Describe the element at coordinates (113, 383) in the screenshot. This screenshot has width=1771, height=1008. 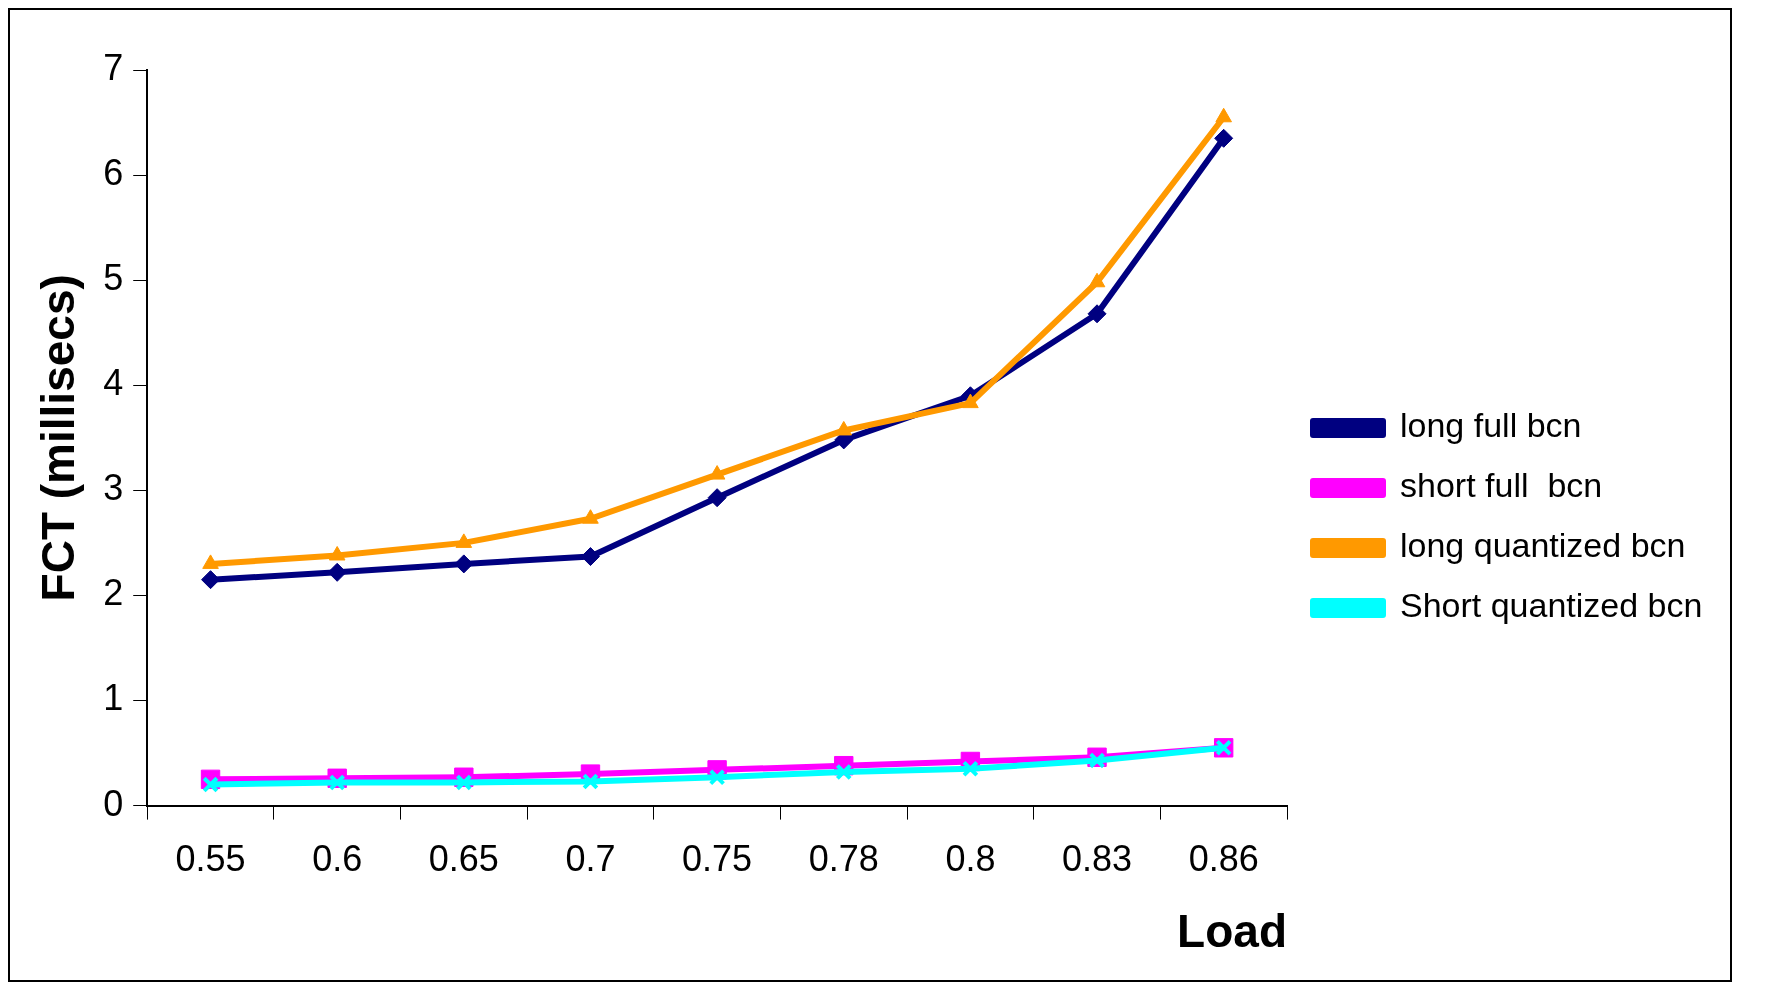
I see `y-tick-label: 4` at that location.